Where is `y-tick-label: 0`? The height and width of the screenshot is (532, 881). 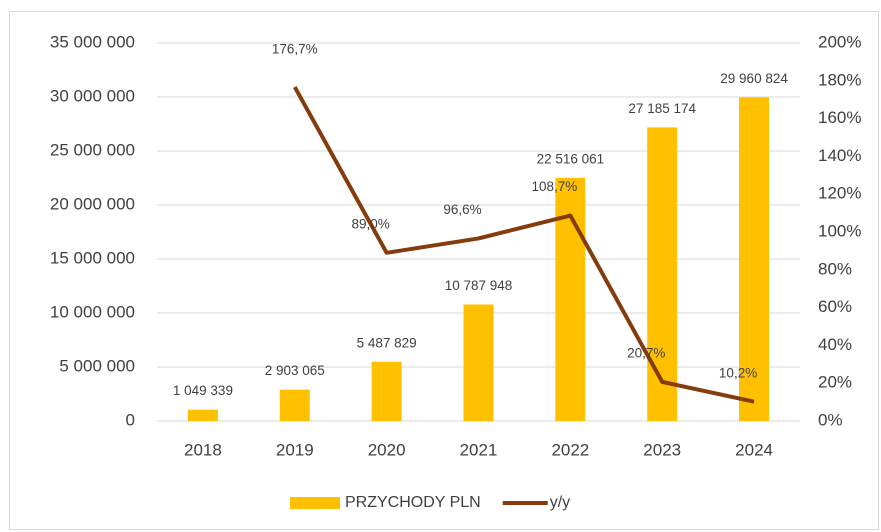 y-tick-label: 0 is located at coordinates (130, 419).